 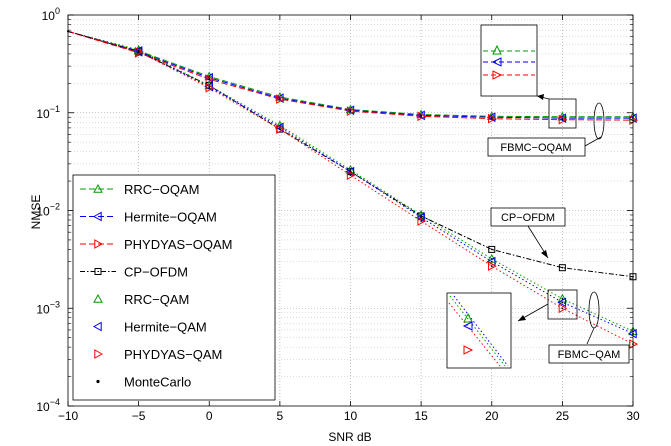 I want to click on legend-label-hermite-oqam: Hermite−OQAM, so click(x=170, y=217).